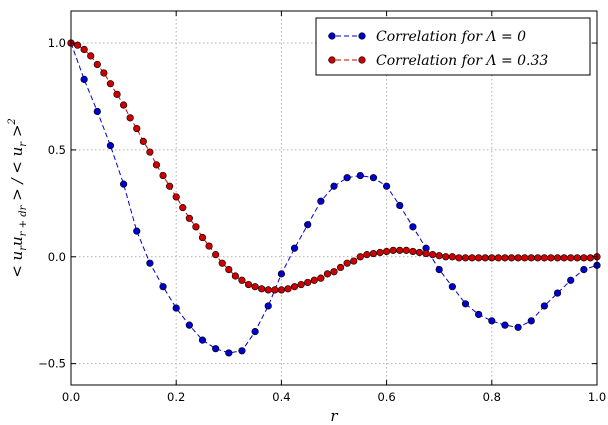 The width and height of the screenshot is (608, 425). Describe the element at coordinates (17, 271) in the screenshot. I see `ylabel-lt-1: <` at that location.